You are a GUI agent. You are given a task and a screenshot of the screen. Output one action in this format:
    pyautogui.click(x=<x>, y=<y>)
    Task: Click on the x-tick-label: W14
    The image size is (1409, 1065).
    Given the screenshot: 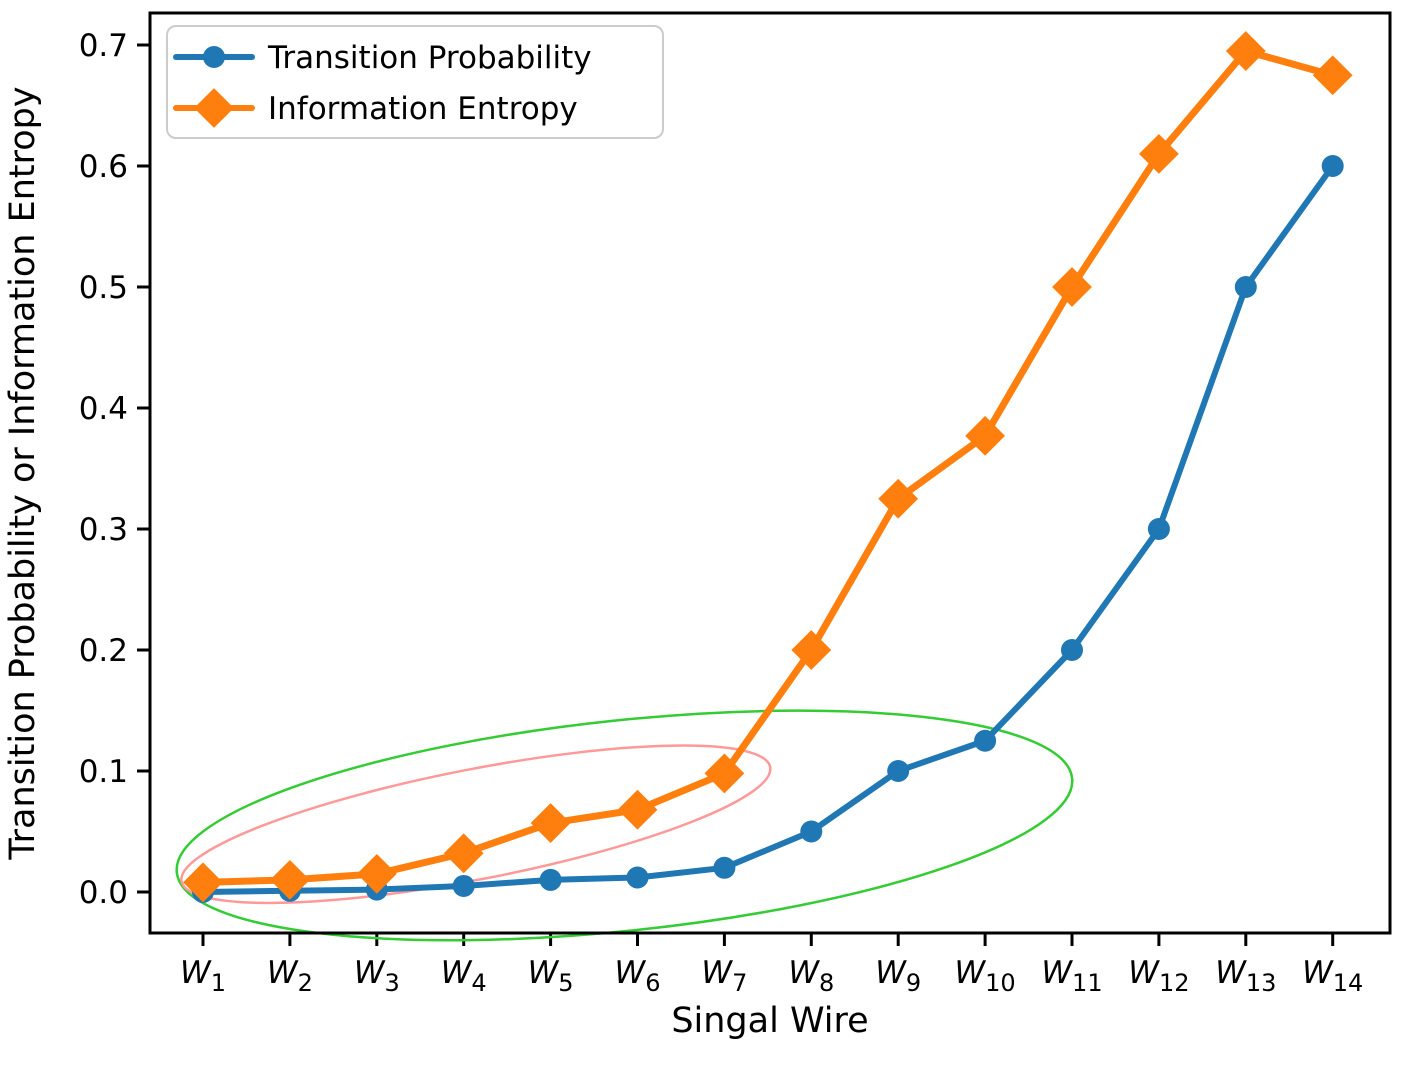 What is the action you would take?
    pyautogui.click(x=1332, y=976)
    